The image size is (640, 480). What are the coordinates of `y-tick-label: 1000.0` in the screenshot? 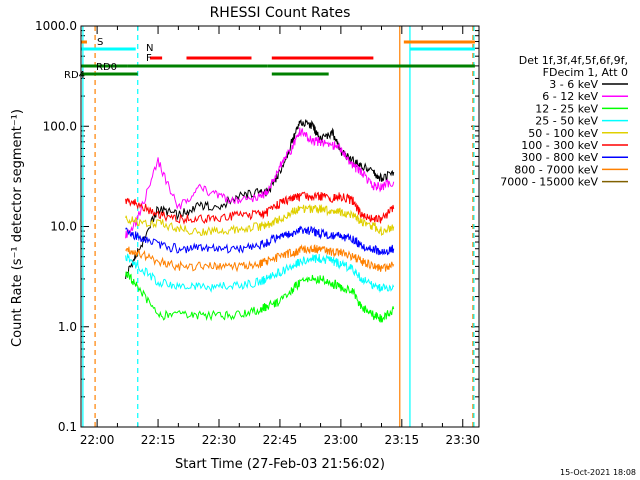 It's located at (56, 26).